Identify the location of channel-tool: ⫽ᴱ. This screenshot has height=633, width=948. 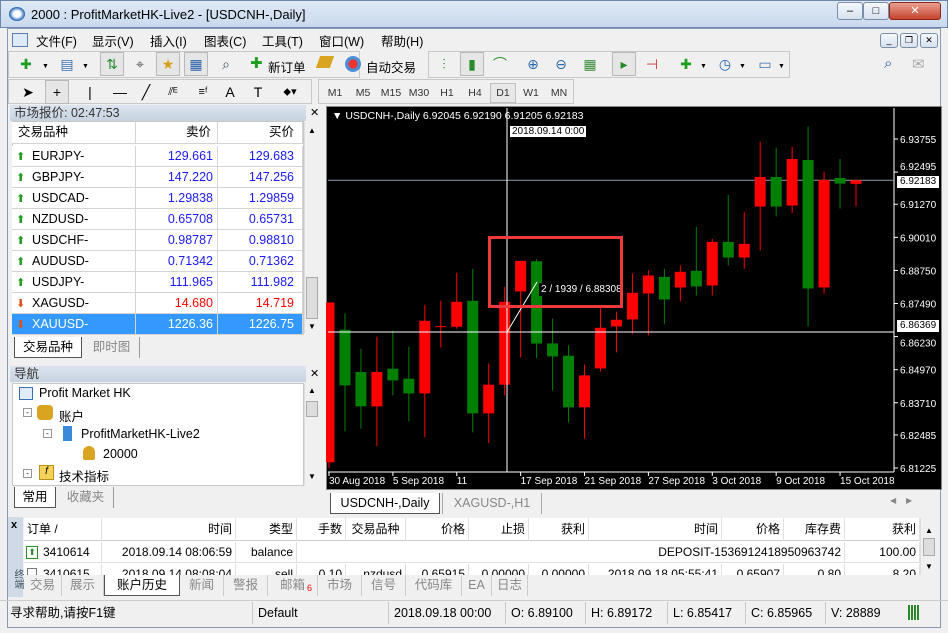
(173, 92).